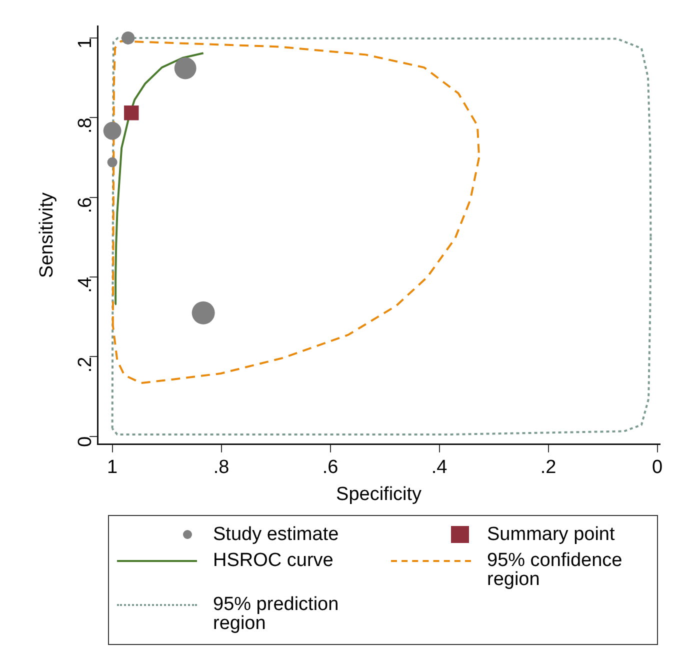 The image size is (675, 664). What do you see at coordinates (47, 235) in the screenshot?
I see `y-axis-title: Sensitivity` at bounding box center [47, 235].